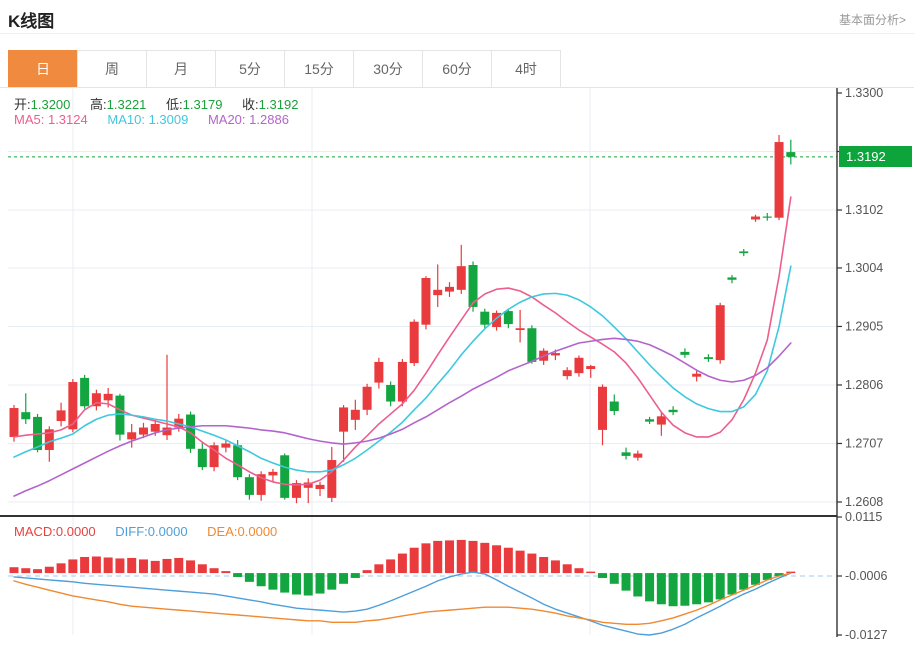 This screenshot has width=914, height=646. What do you see at coordinates (866, 576) in the screenshot?
I see `svg-text: -0.0006` at bounding box center [866, 576].